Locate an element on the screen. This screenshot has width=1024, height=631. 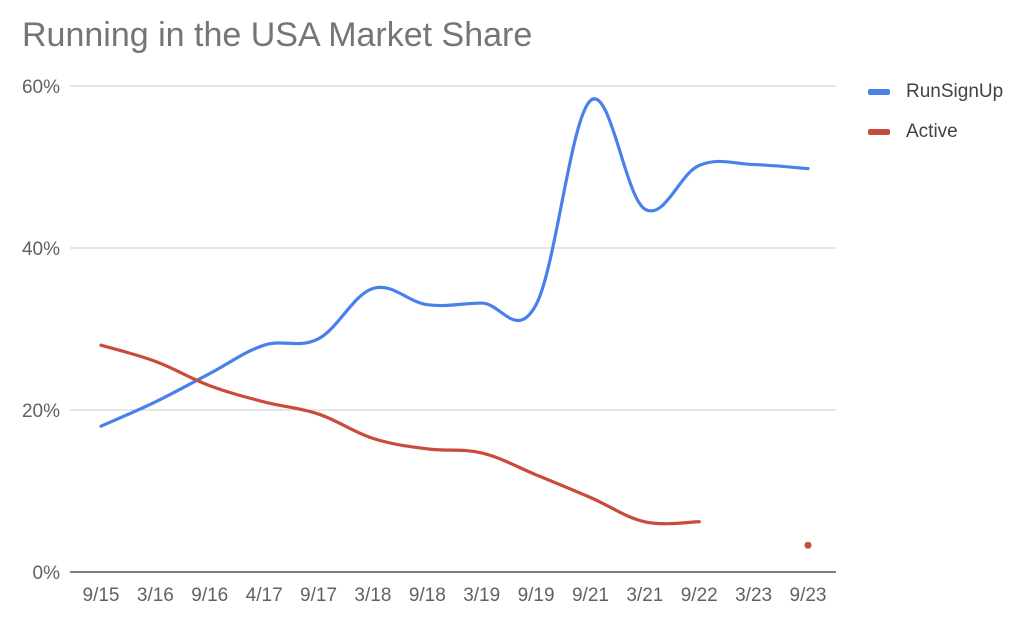
data-point-active is located at coordinates (808, 545).